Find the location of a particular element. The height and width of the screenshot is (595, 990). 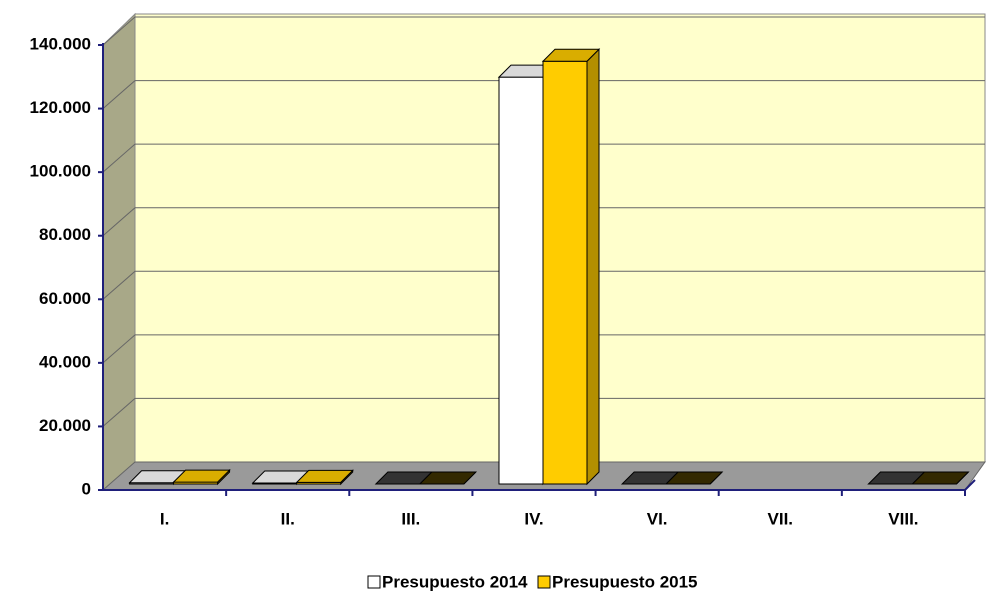

y-tick-label: 140.000 is located at coordinates (60, 43).